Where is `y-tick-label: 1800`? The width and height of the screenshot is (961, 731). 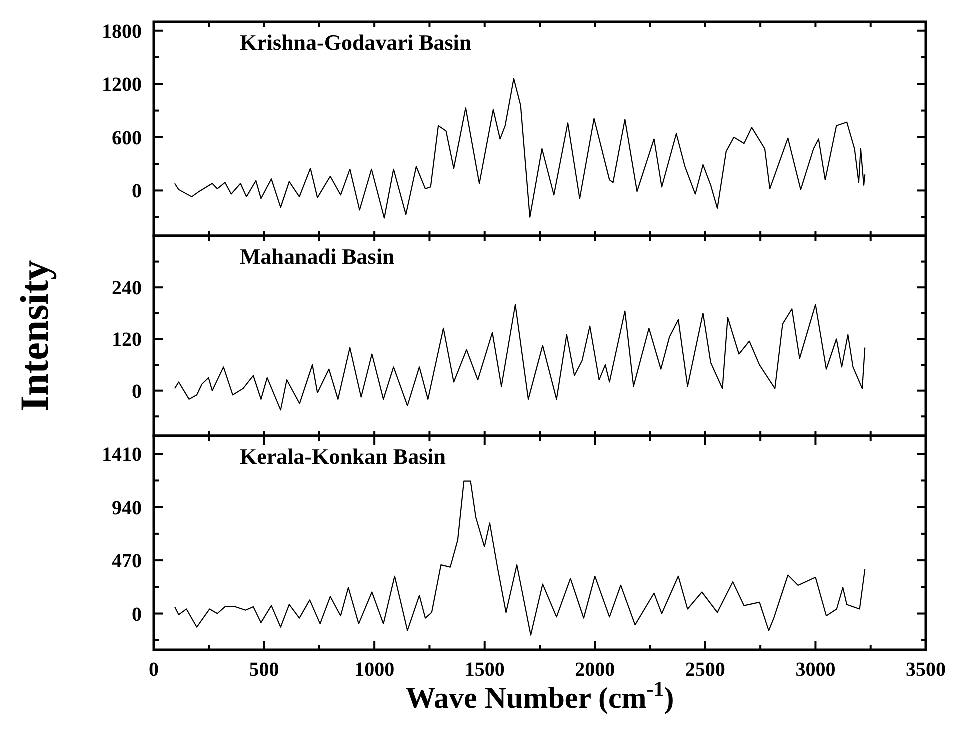 y-tick-label: 1800 is located at coordinates (122, 31).